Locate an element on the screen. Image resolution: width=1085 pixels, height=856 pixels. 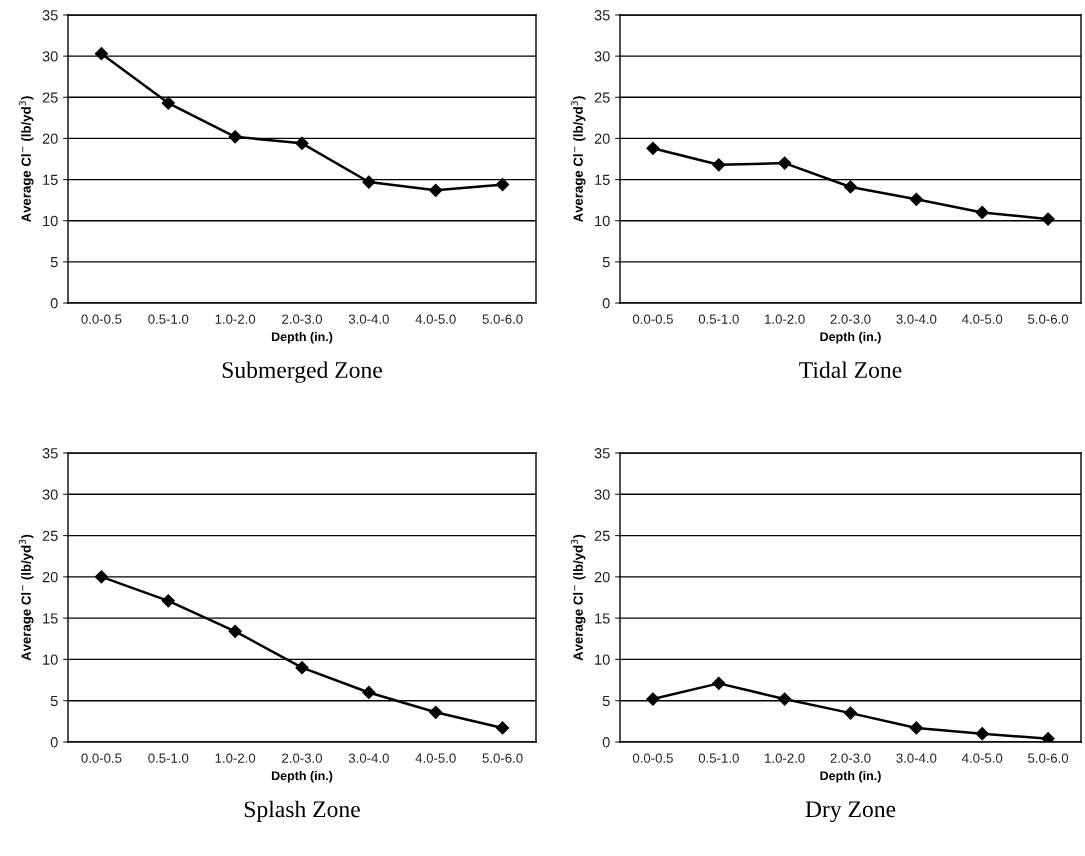
text: Splash Zone is located at coordinates (302, 811).